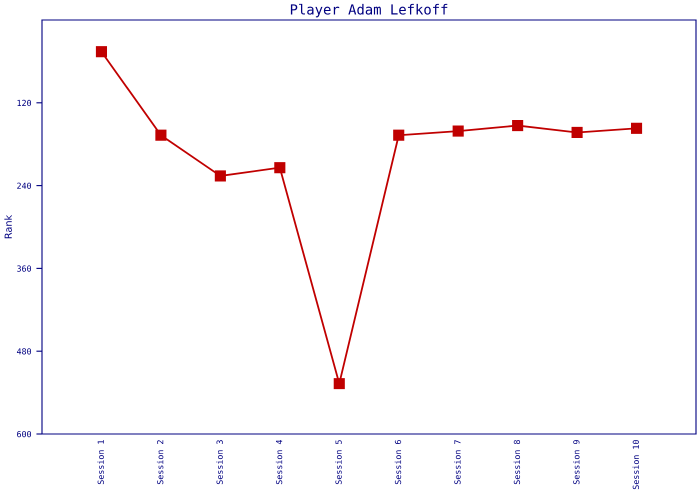 This screenshot has width=700, height=500. What do you see at coordinates (24, 434) in the screenshot?
I see `y-tick-label: 600` at bounding box center [24, 434].